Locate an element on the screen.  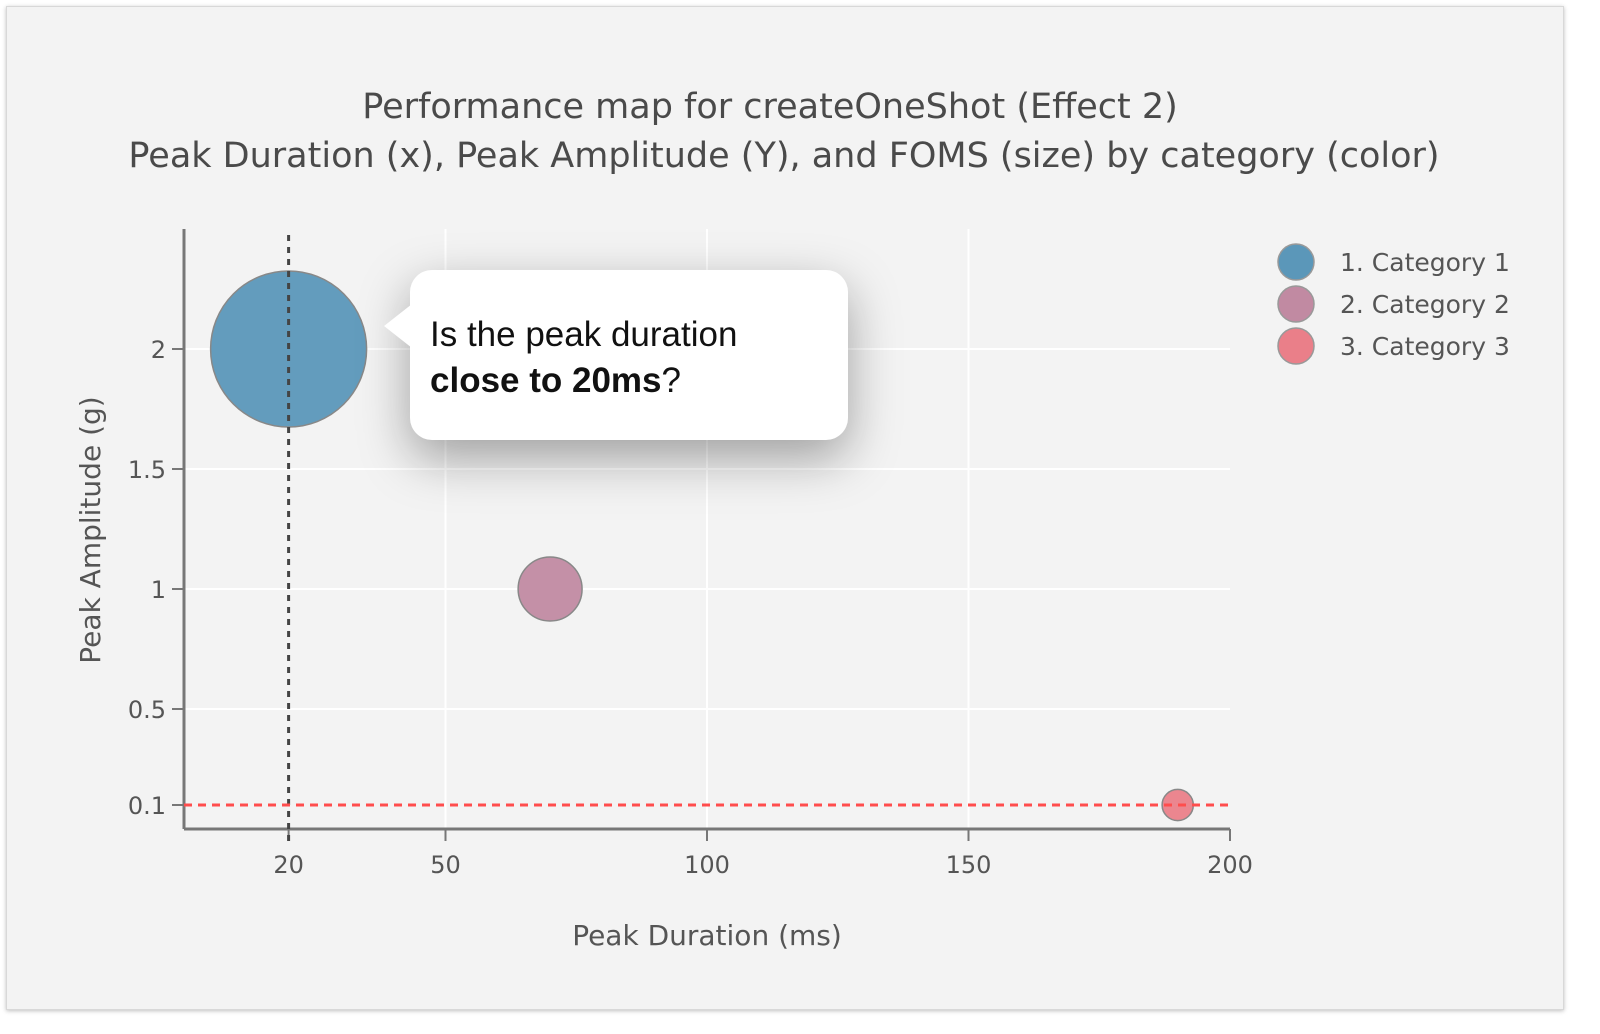
y-axis-label: Peak Amplitude (g) is located at coordinates (90, 529).